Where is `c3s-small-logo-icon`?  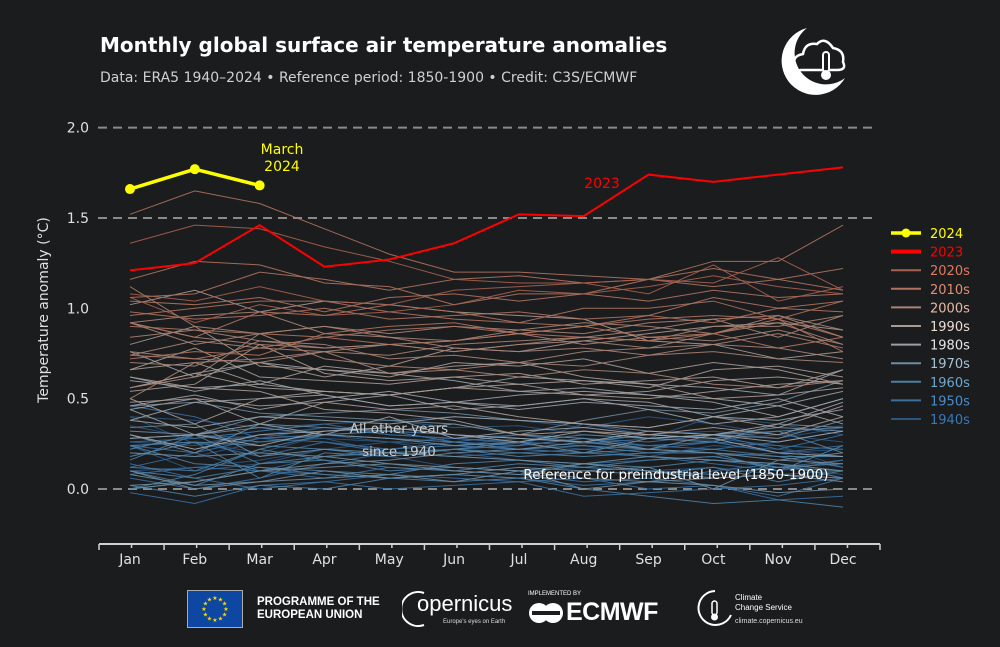 c3s-small-logo-icon is located at coordinates (714, 608).